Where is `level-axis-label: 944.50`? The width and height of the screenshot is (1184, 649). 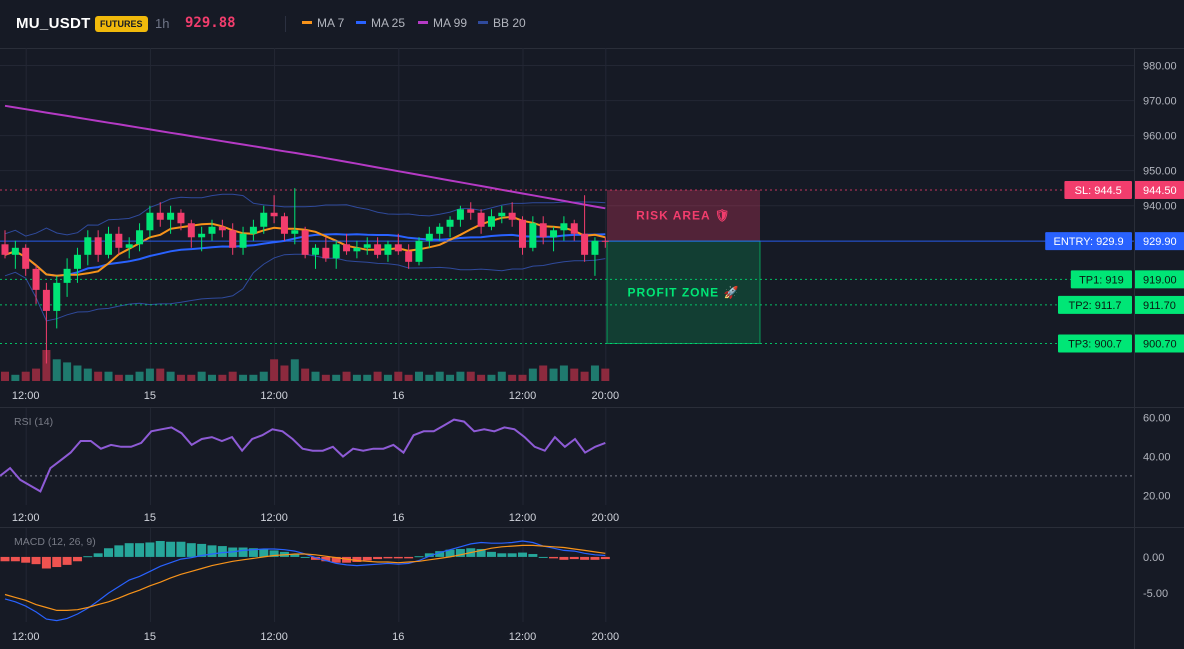
level-axis-label: 944.50 is located at coordinates (1160, 191).